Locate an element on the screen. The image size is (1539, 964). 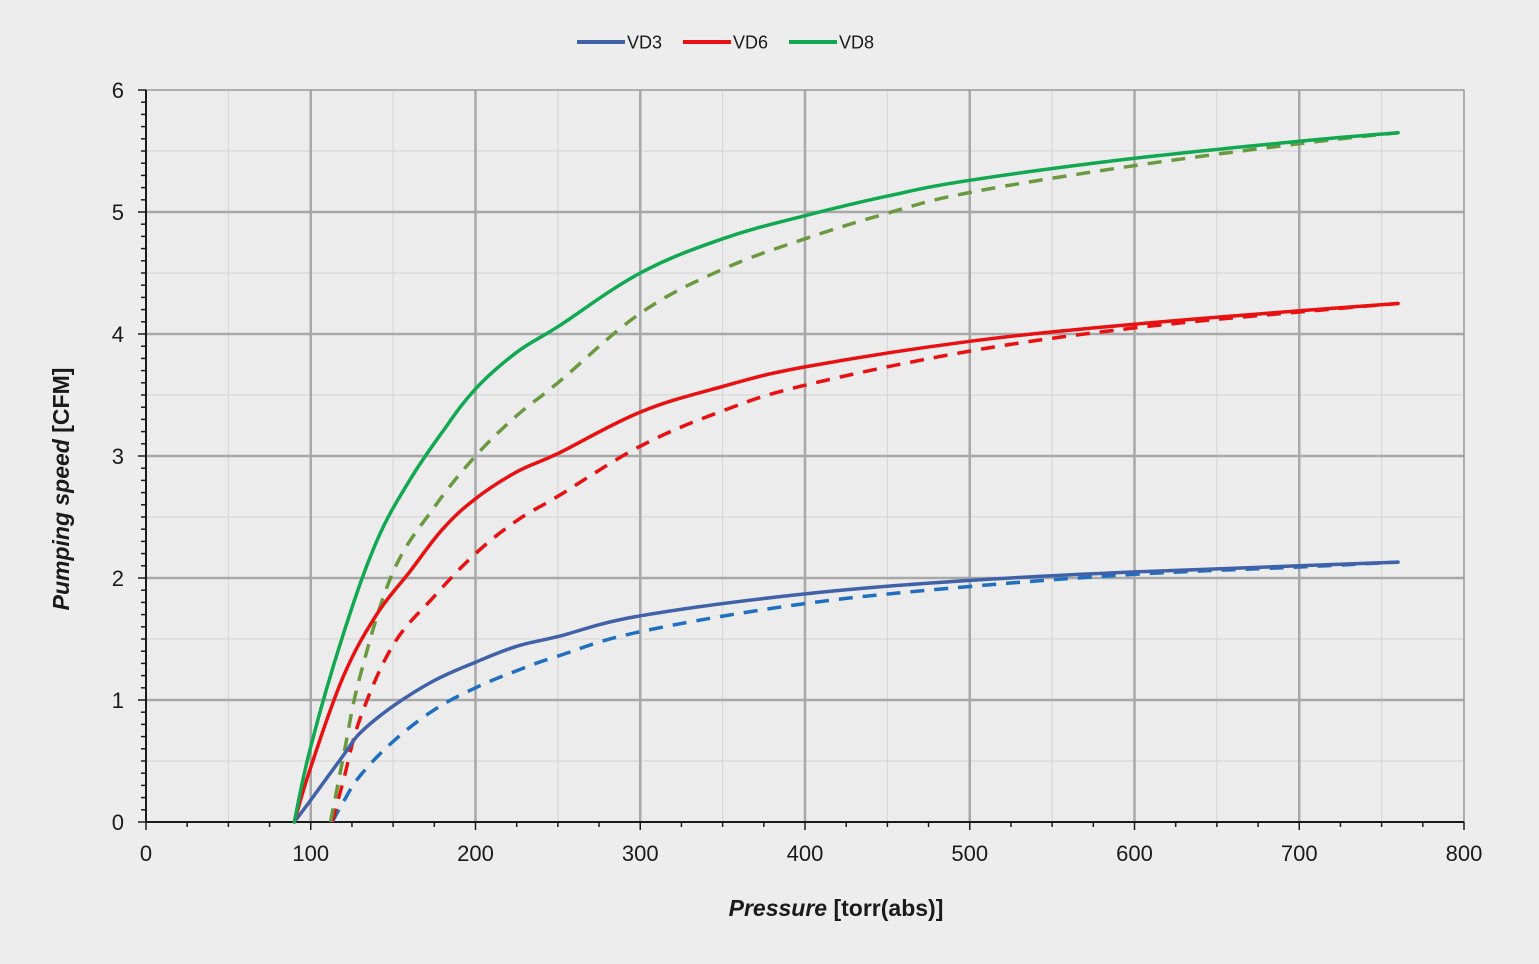
y-tick-label: 1 is located at coordinates (118, 700).